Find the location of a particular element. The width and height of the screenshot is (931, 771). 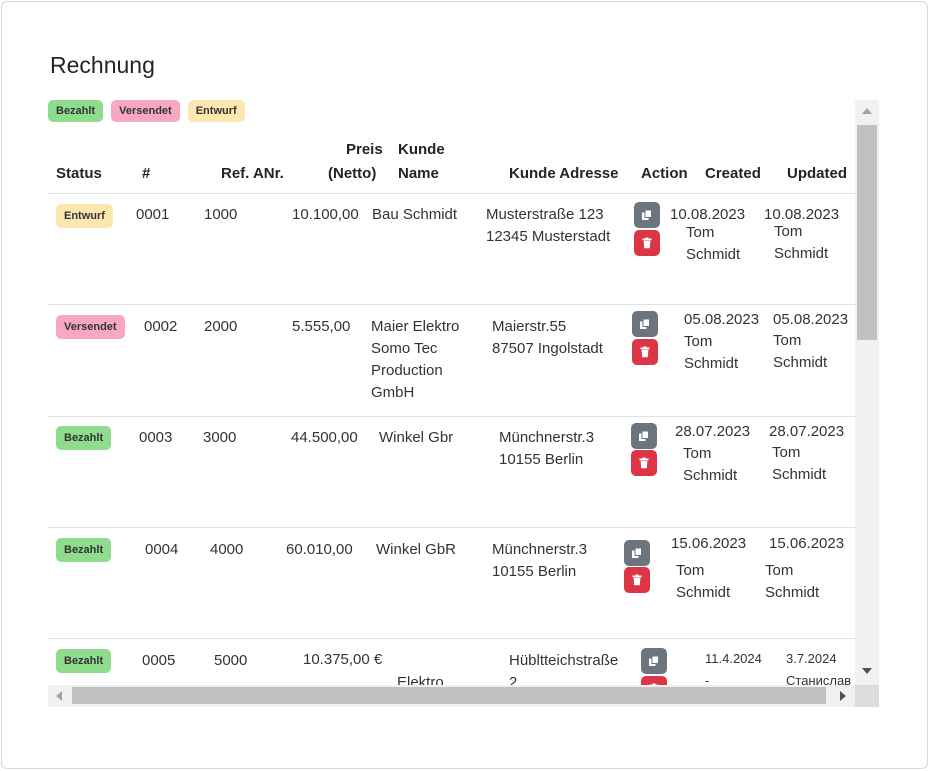

customer-name: Bau Schmidt is located at coordinates (415, 214).